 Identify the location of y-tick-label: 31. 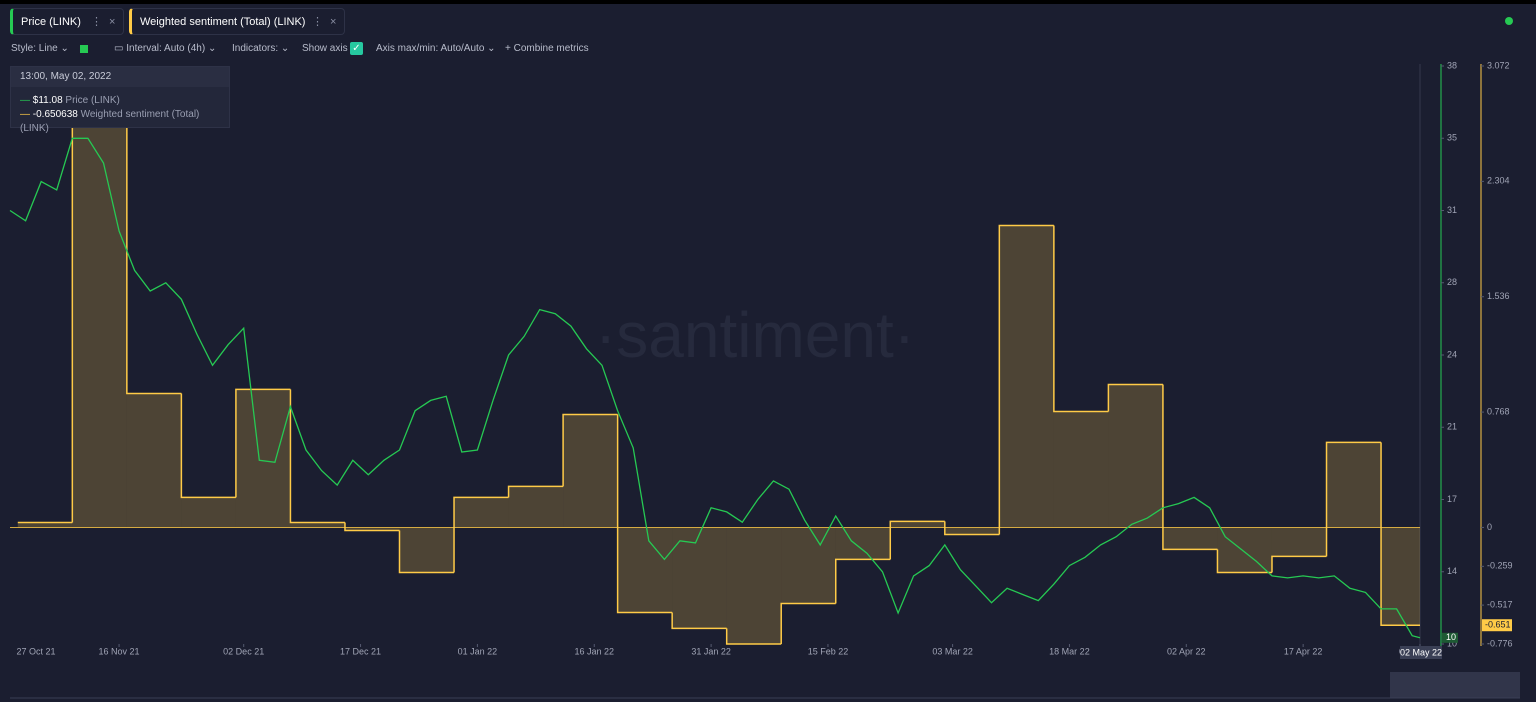
(1452, 210).